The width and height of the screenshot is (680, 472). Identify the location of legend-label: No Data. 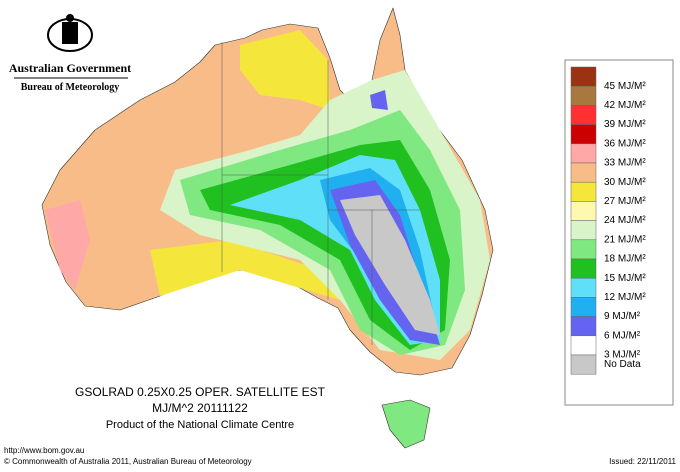
(622, 364).